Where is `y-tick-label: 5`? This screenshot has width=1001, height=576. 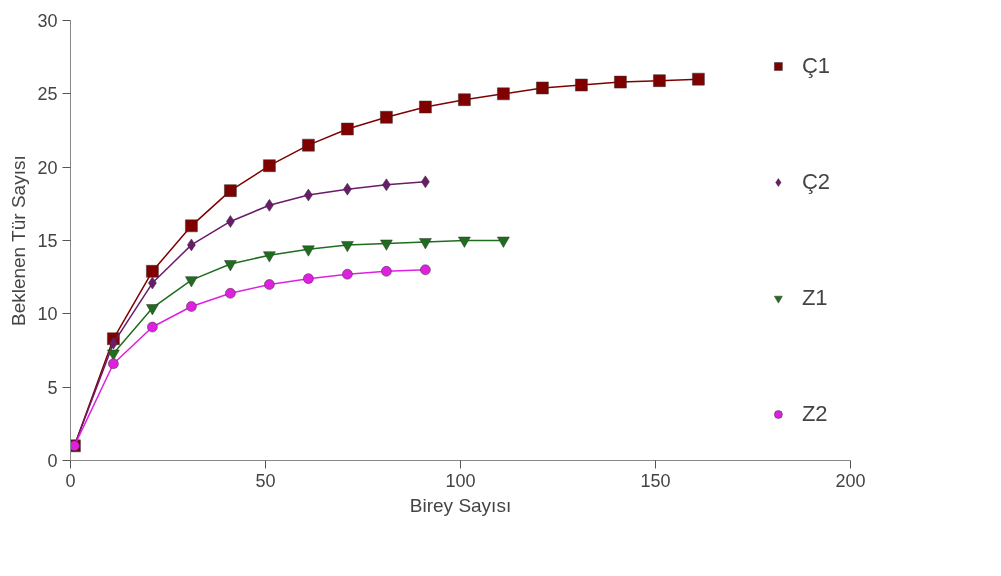 y-tick-label: 5 is located at coordinates (52, 387).